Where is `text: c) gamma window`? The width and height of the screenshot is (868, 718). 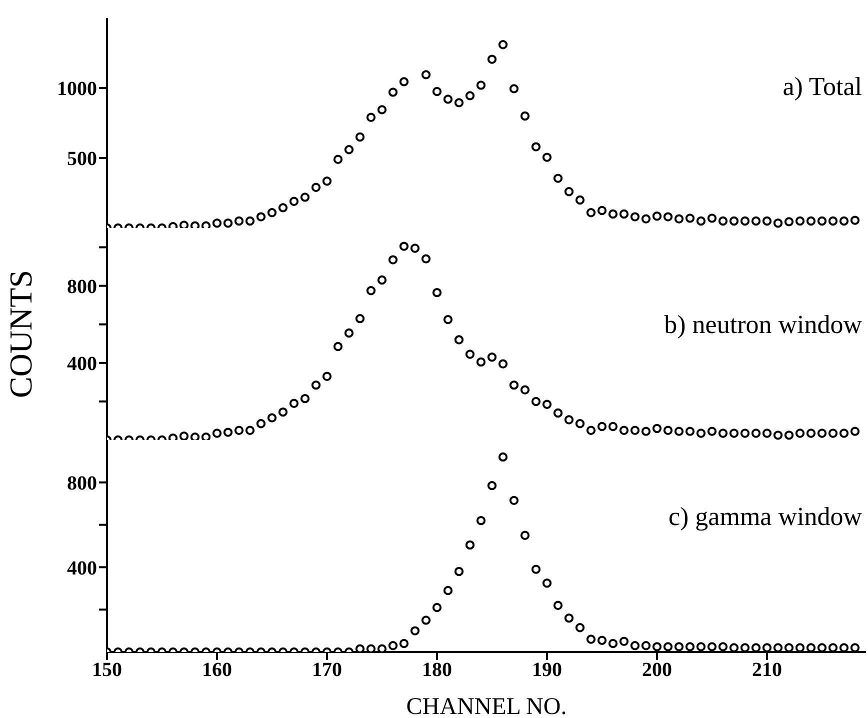
text: c) gamma window is located at coordinates (765, 517).